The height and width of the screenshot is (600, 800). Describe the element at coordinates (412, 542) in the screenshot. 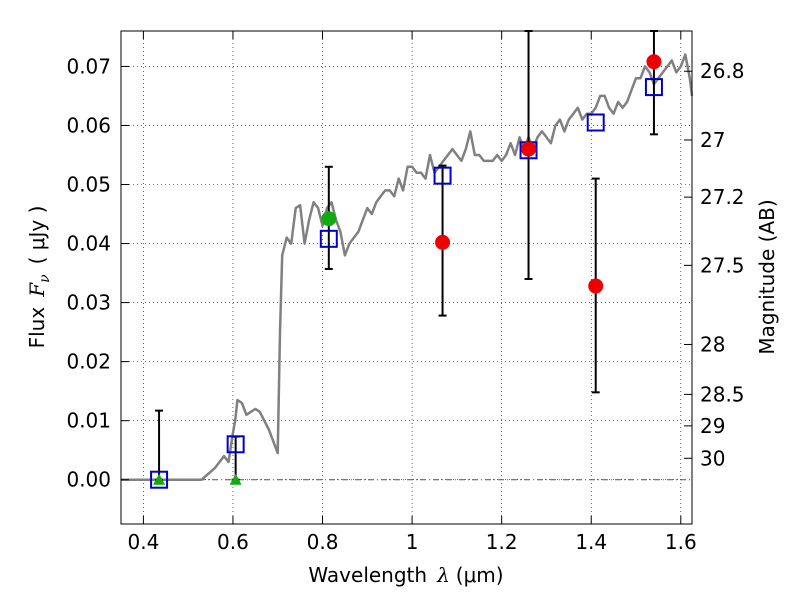

I see `x-tick-label: 1` at that location.